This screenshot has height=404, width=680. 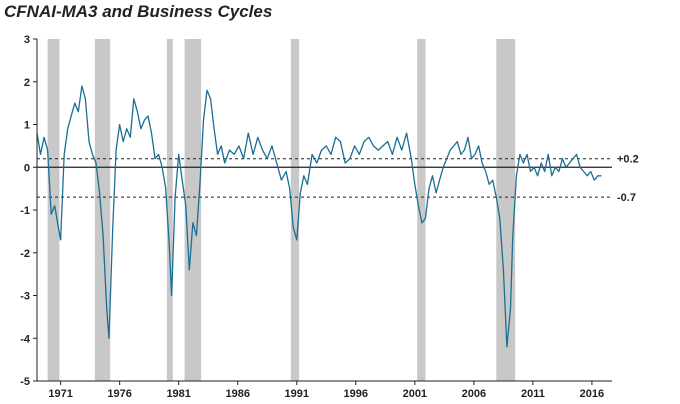 What do you see at coordinates (27, 40) in the screenshot?
I see `y-tick-label-0: 3` at bounding box center [27, 40].